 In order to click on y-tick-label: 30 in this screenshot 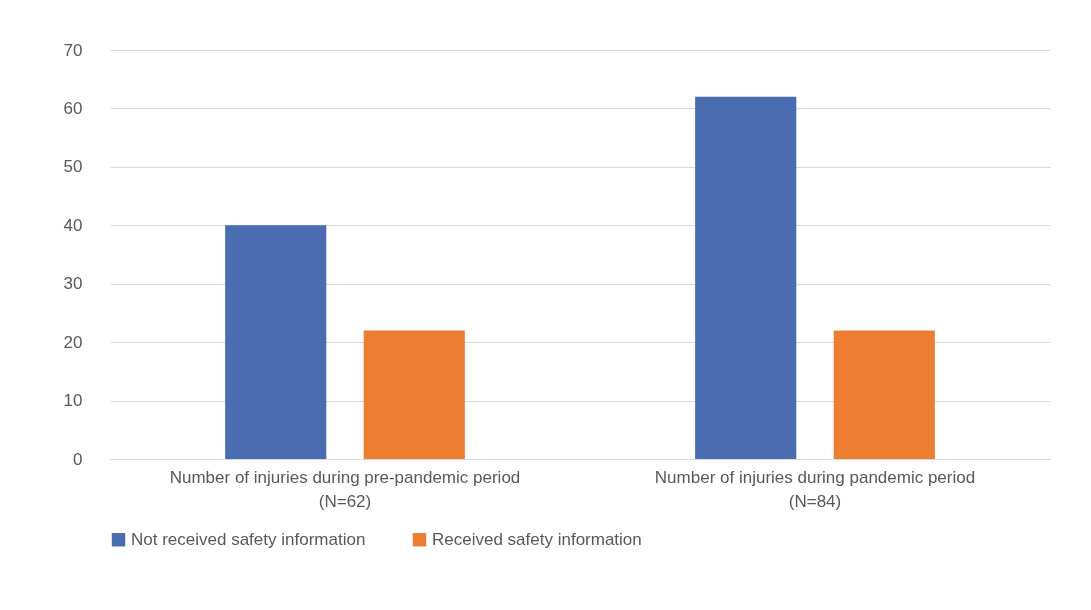, I will do `click(73, 284)`.